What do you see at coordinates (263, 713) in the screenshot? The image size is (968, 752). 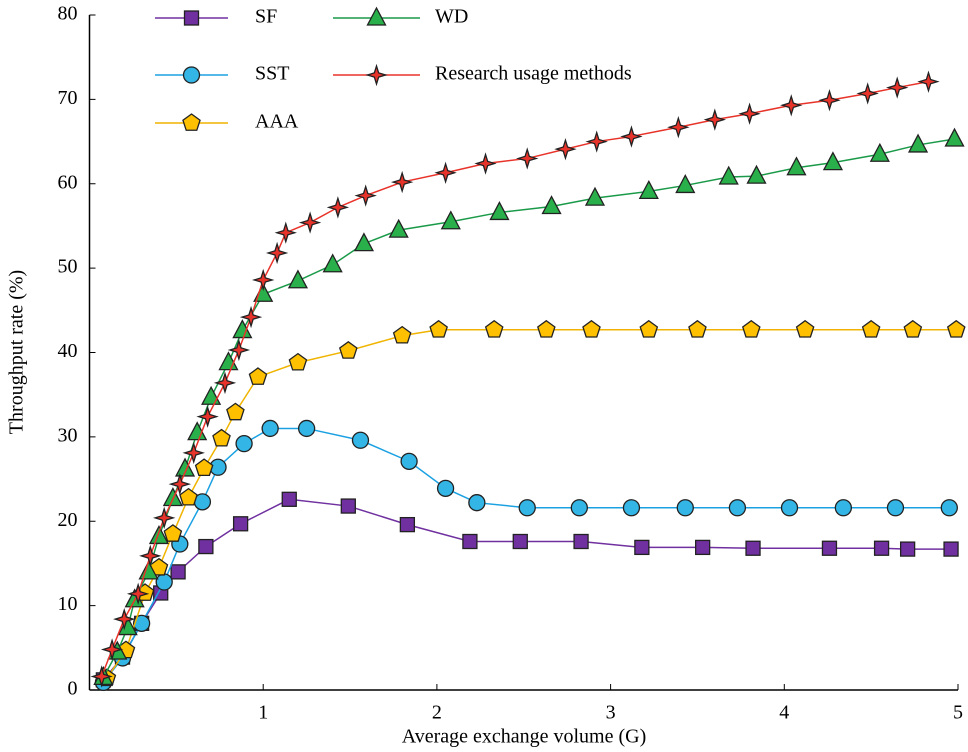 I see `x-tick-label: 1` at bounding box center [263, 713].